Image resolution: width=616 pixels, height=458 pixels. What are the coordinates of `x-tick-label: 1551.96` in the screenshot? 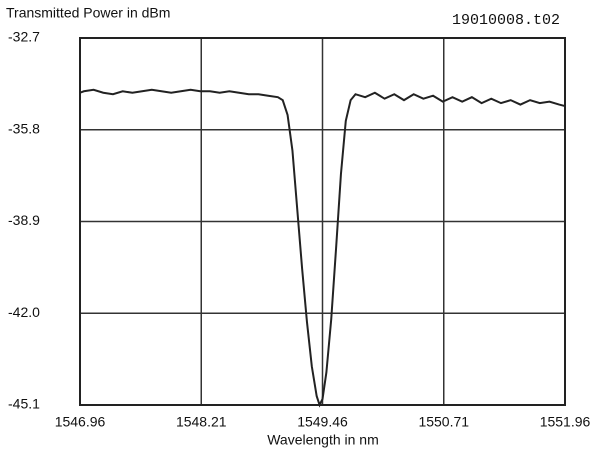 It's located at (565, 422).